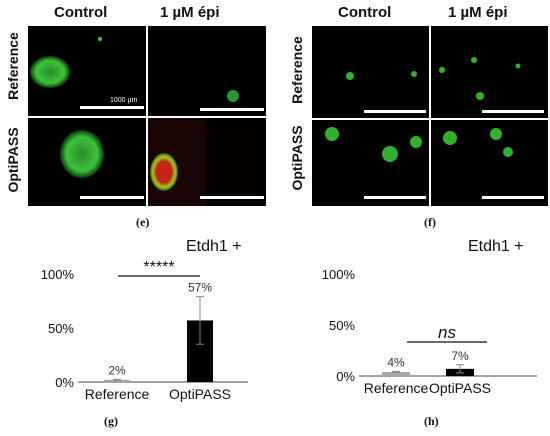 The height and width of the screenshot is (436, 550). Describe the element at coordinates (81, 12) in the screenshot. I see `panel-e-col-header-control: Control` at that location.